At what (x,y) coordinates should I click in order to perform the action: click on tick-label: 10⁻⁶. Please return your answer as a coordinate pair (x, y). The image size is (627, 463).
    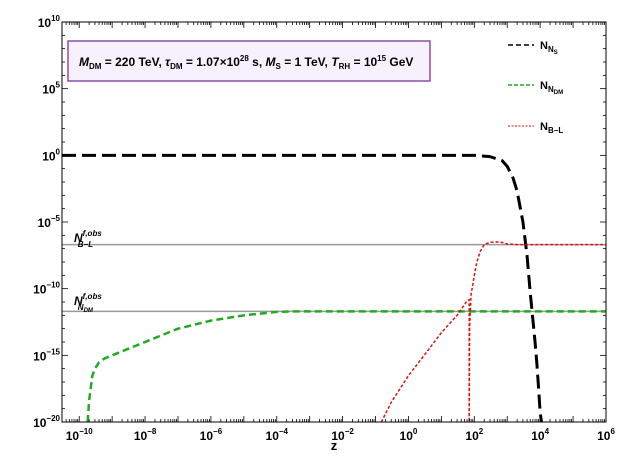
    Looking at the image, I should click on (211, 435).